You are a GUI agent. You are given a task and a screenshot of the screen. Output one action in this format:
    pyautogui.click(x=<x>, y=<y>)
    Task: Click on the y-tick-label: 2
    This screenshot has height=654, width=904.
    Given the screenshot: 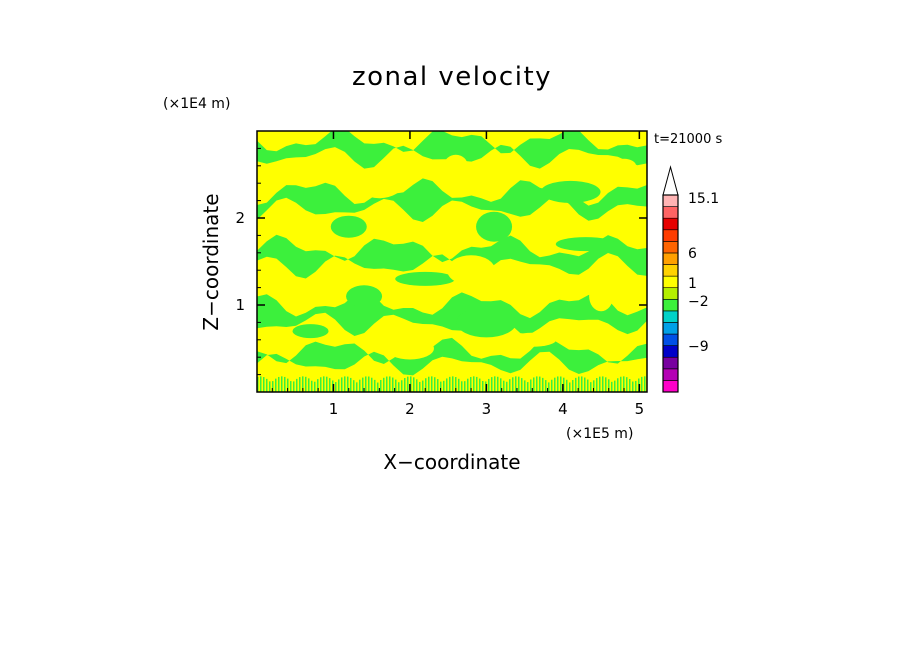 What is the action you would take?
    pyautogui.click(x=240, y=218)
    